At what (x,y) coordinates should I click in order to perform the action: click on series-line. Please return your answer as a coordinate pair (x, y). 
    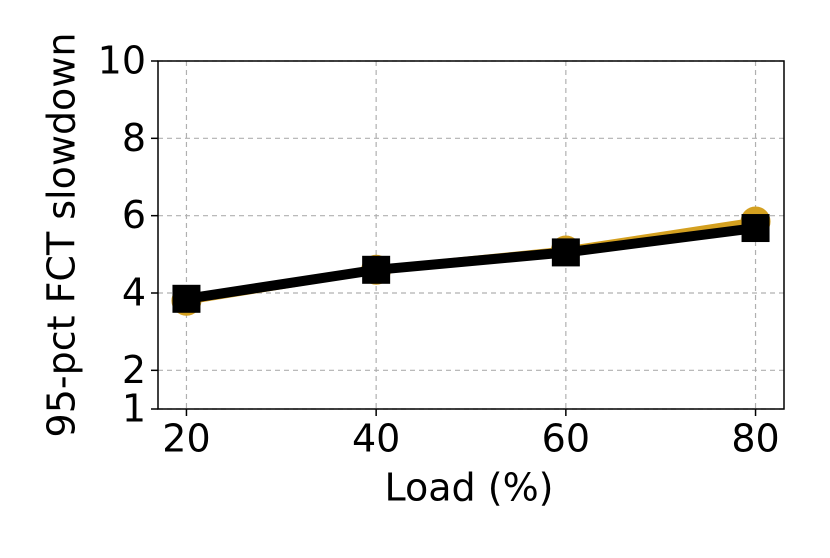
    Looking at the image, I should click on (471, 263).